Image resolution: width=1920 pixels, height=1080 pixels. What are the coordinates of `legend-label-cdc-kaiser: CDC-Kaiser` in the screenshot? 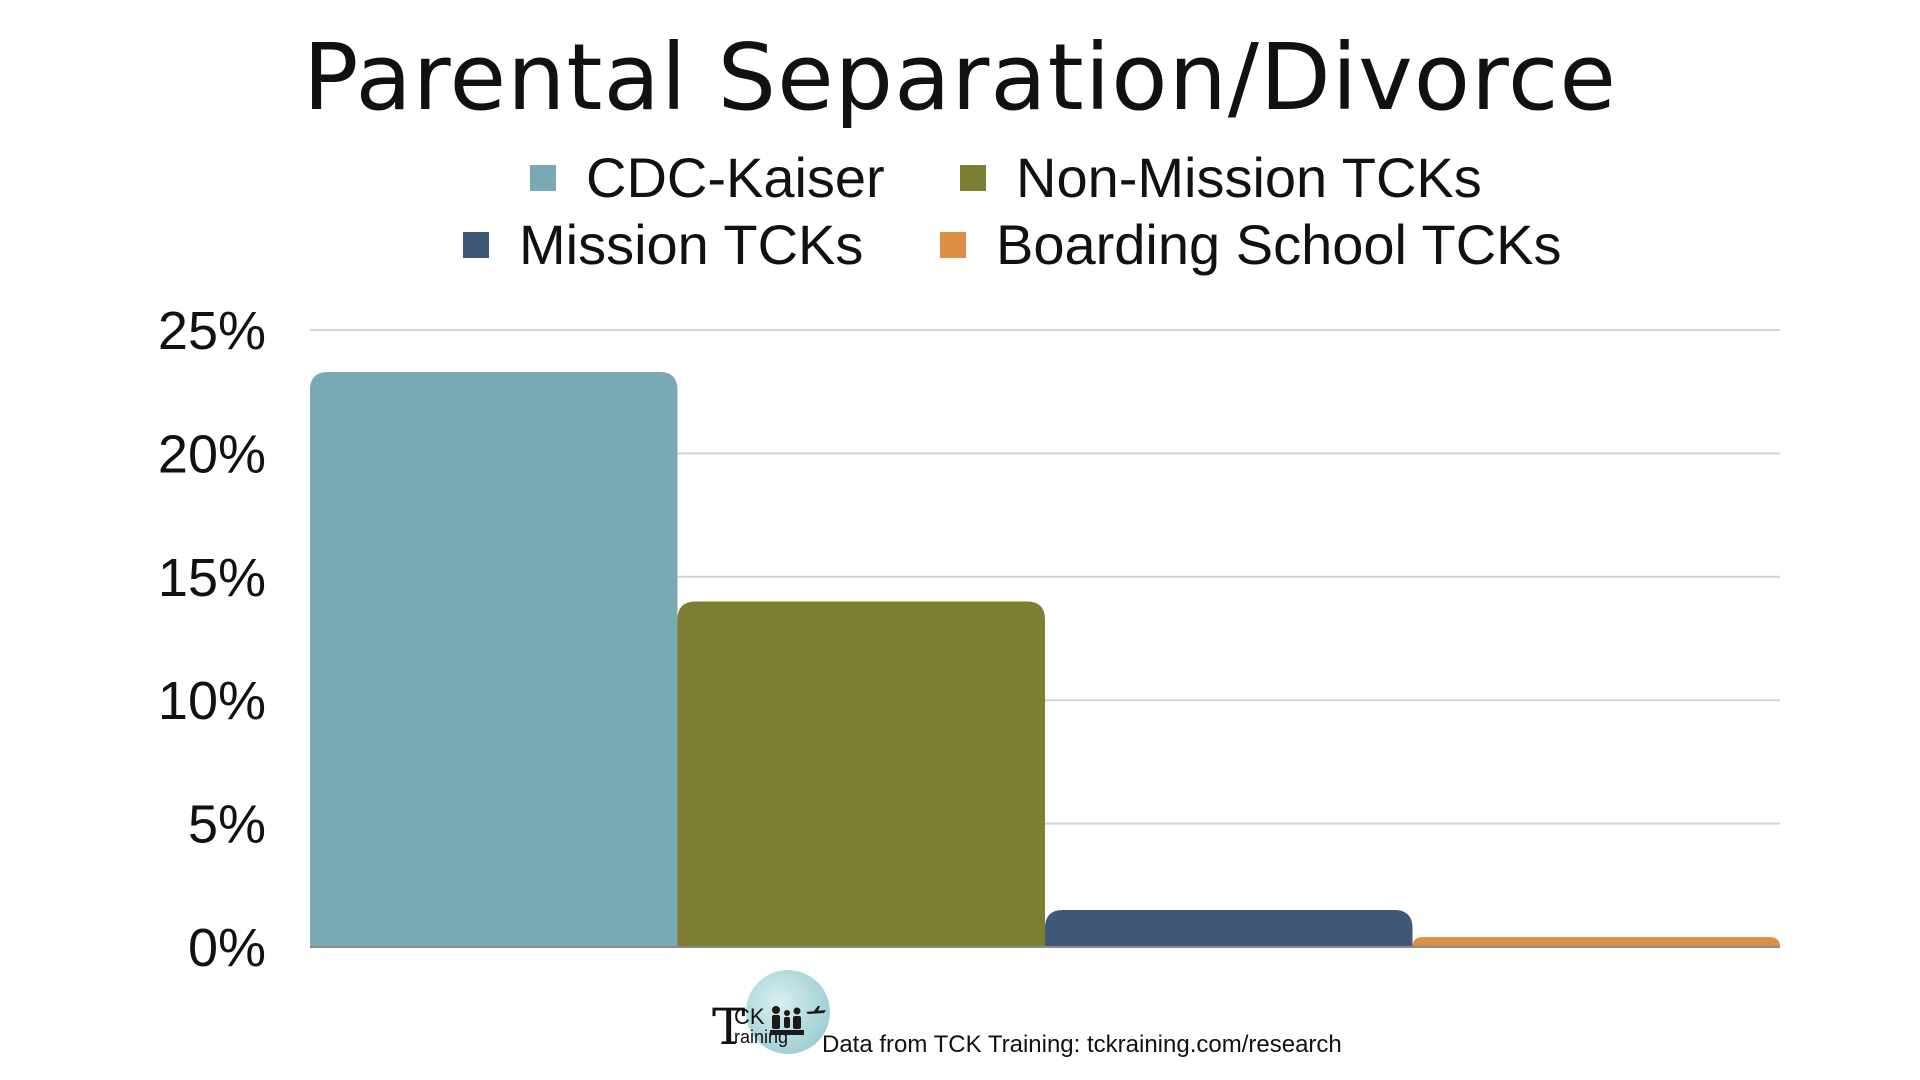 It's located at (735, 177).